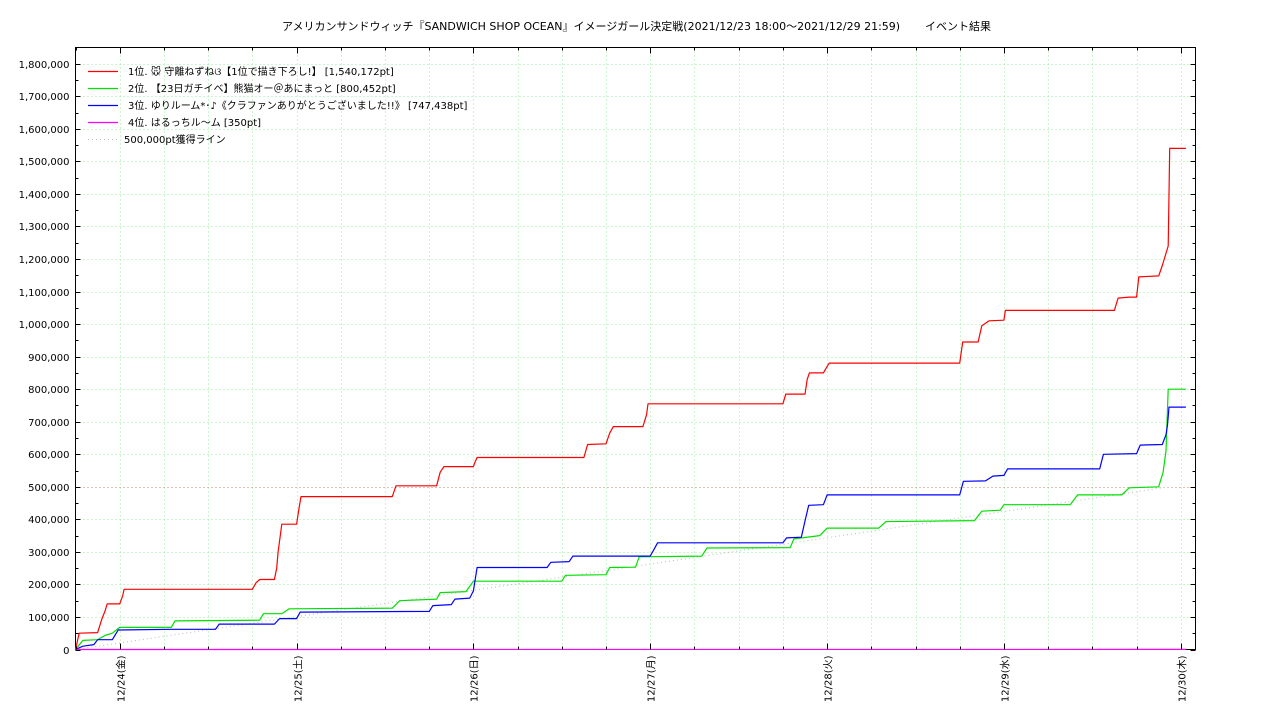 This screenshot has height=720, width=1280. I want to click on x-tick-label: 12/28(火), so click(829, 678).